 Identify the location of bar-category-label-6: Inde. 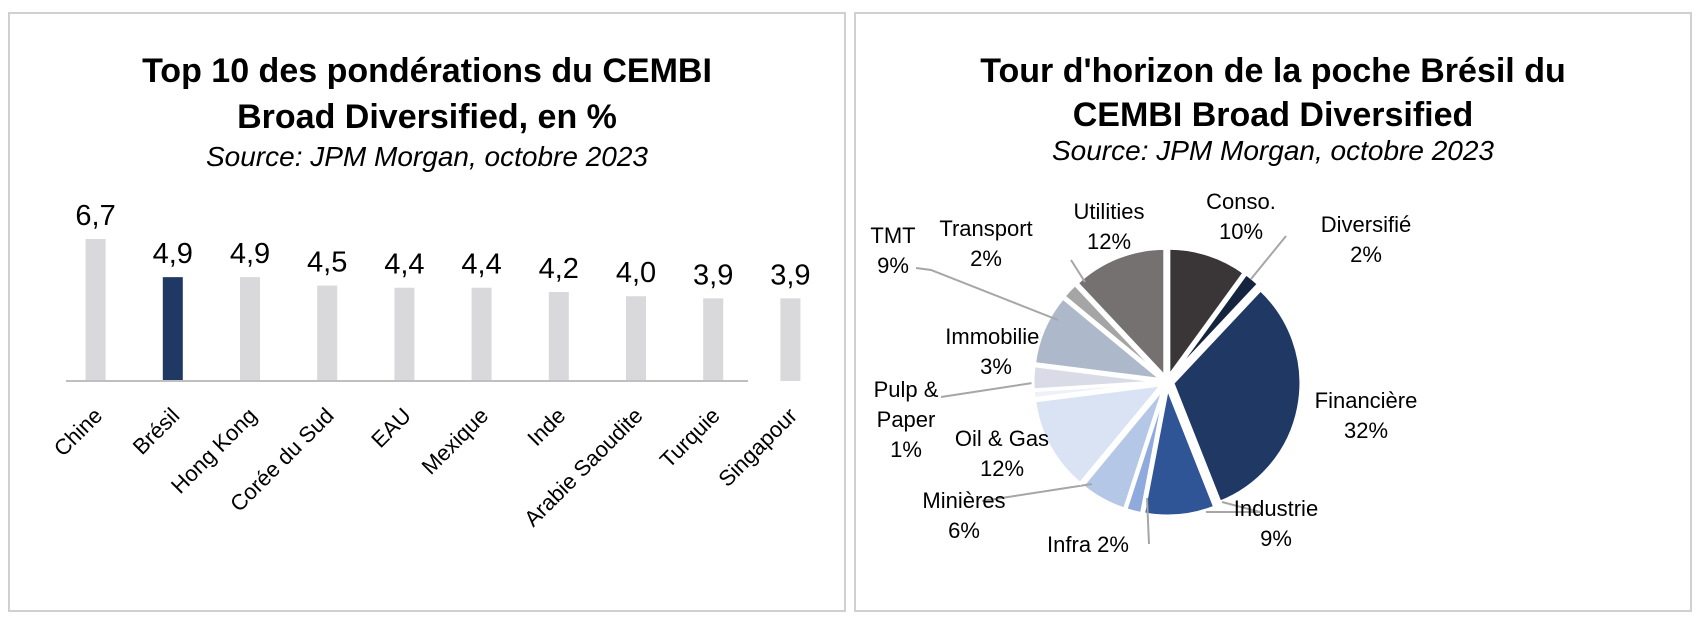
(546, 427).